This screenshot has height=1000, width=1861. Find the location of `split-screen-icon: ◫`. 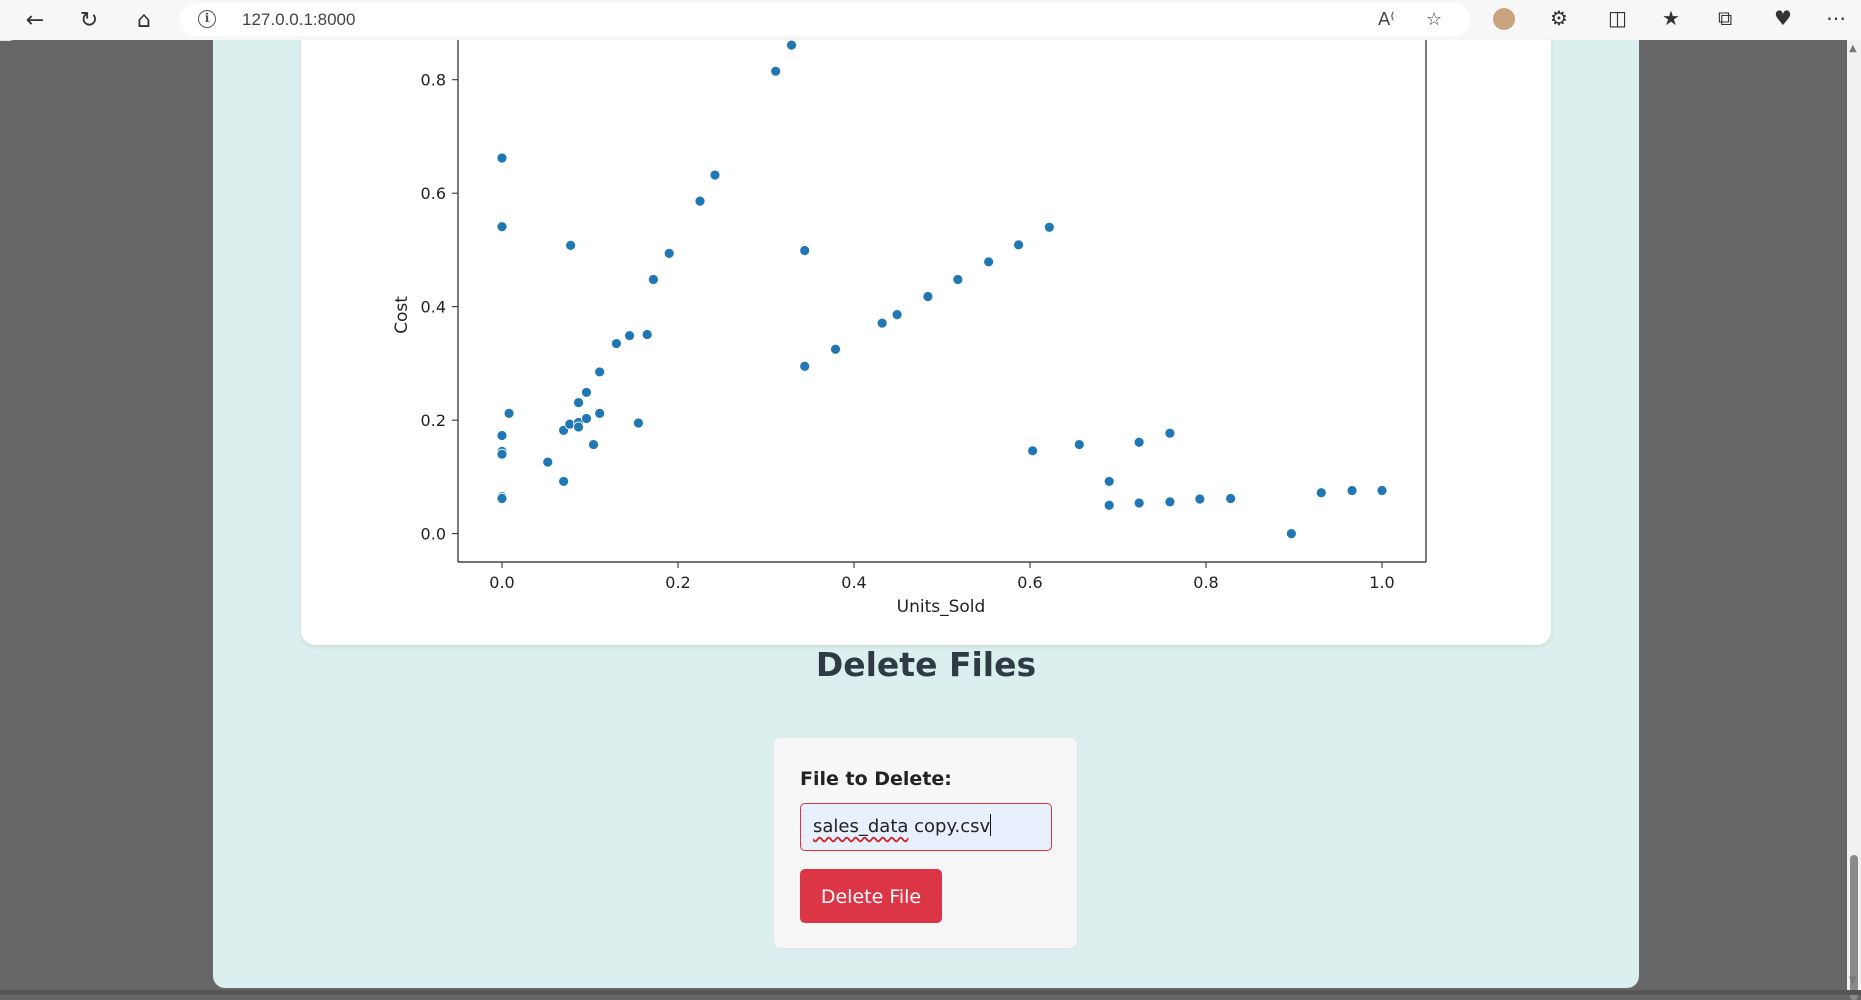

split-screen-icon: ◫ is located at coordinates (1617, 18).